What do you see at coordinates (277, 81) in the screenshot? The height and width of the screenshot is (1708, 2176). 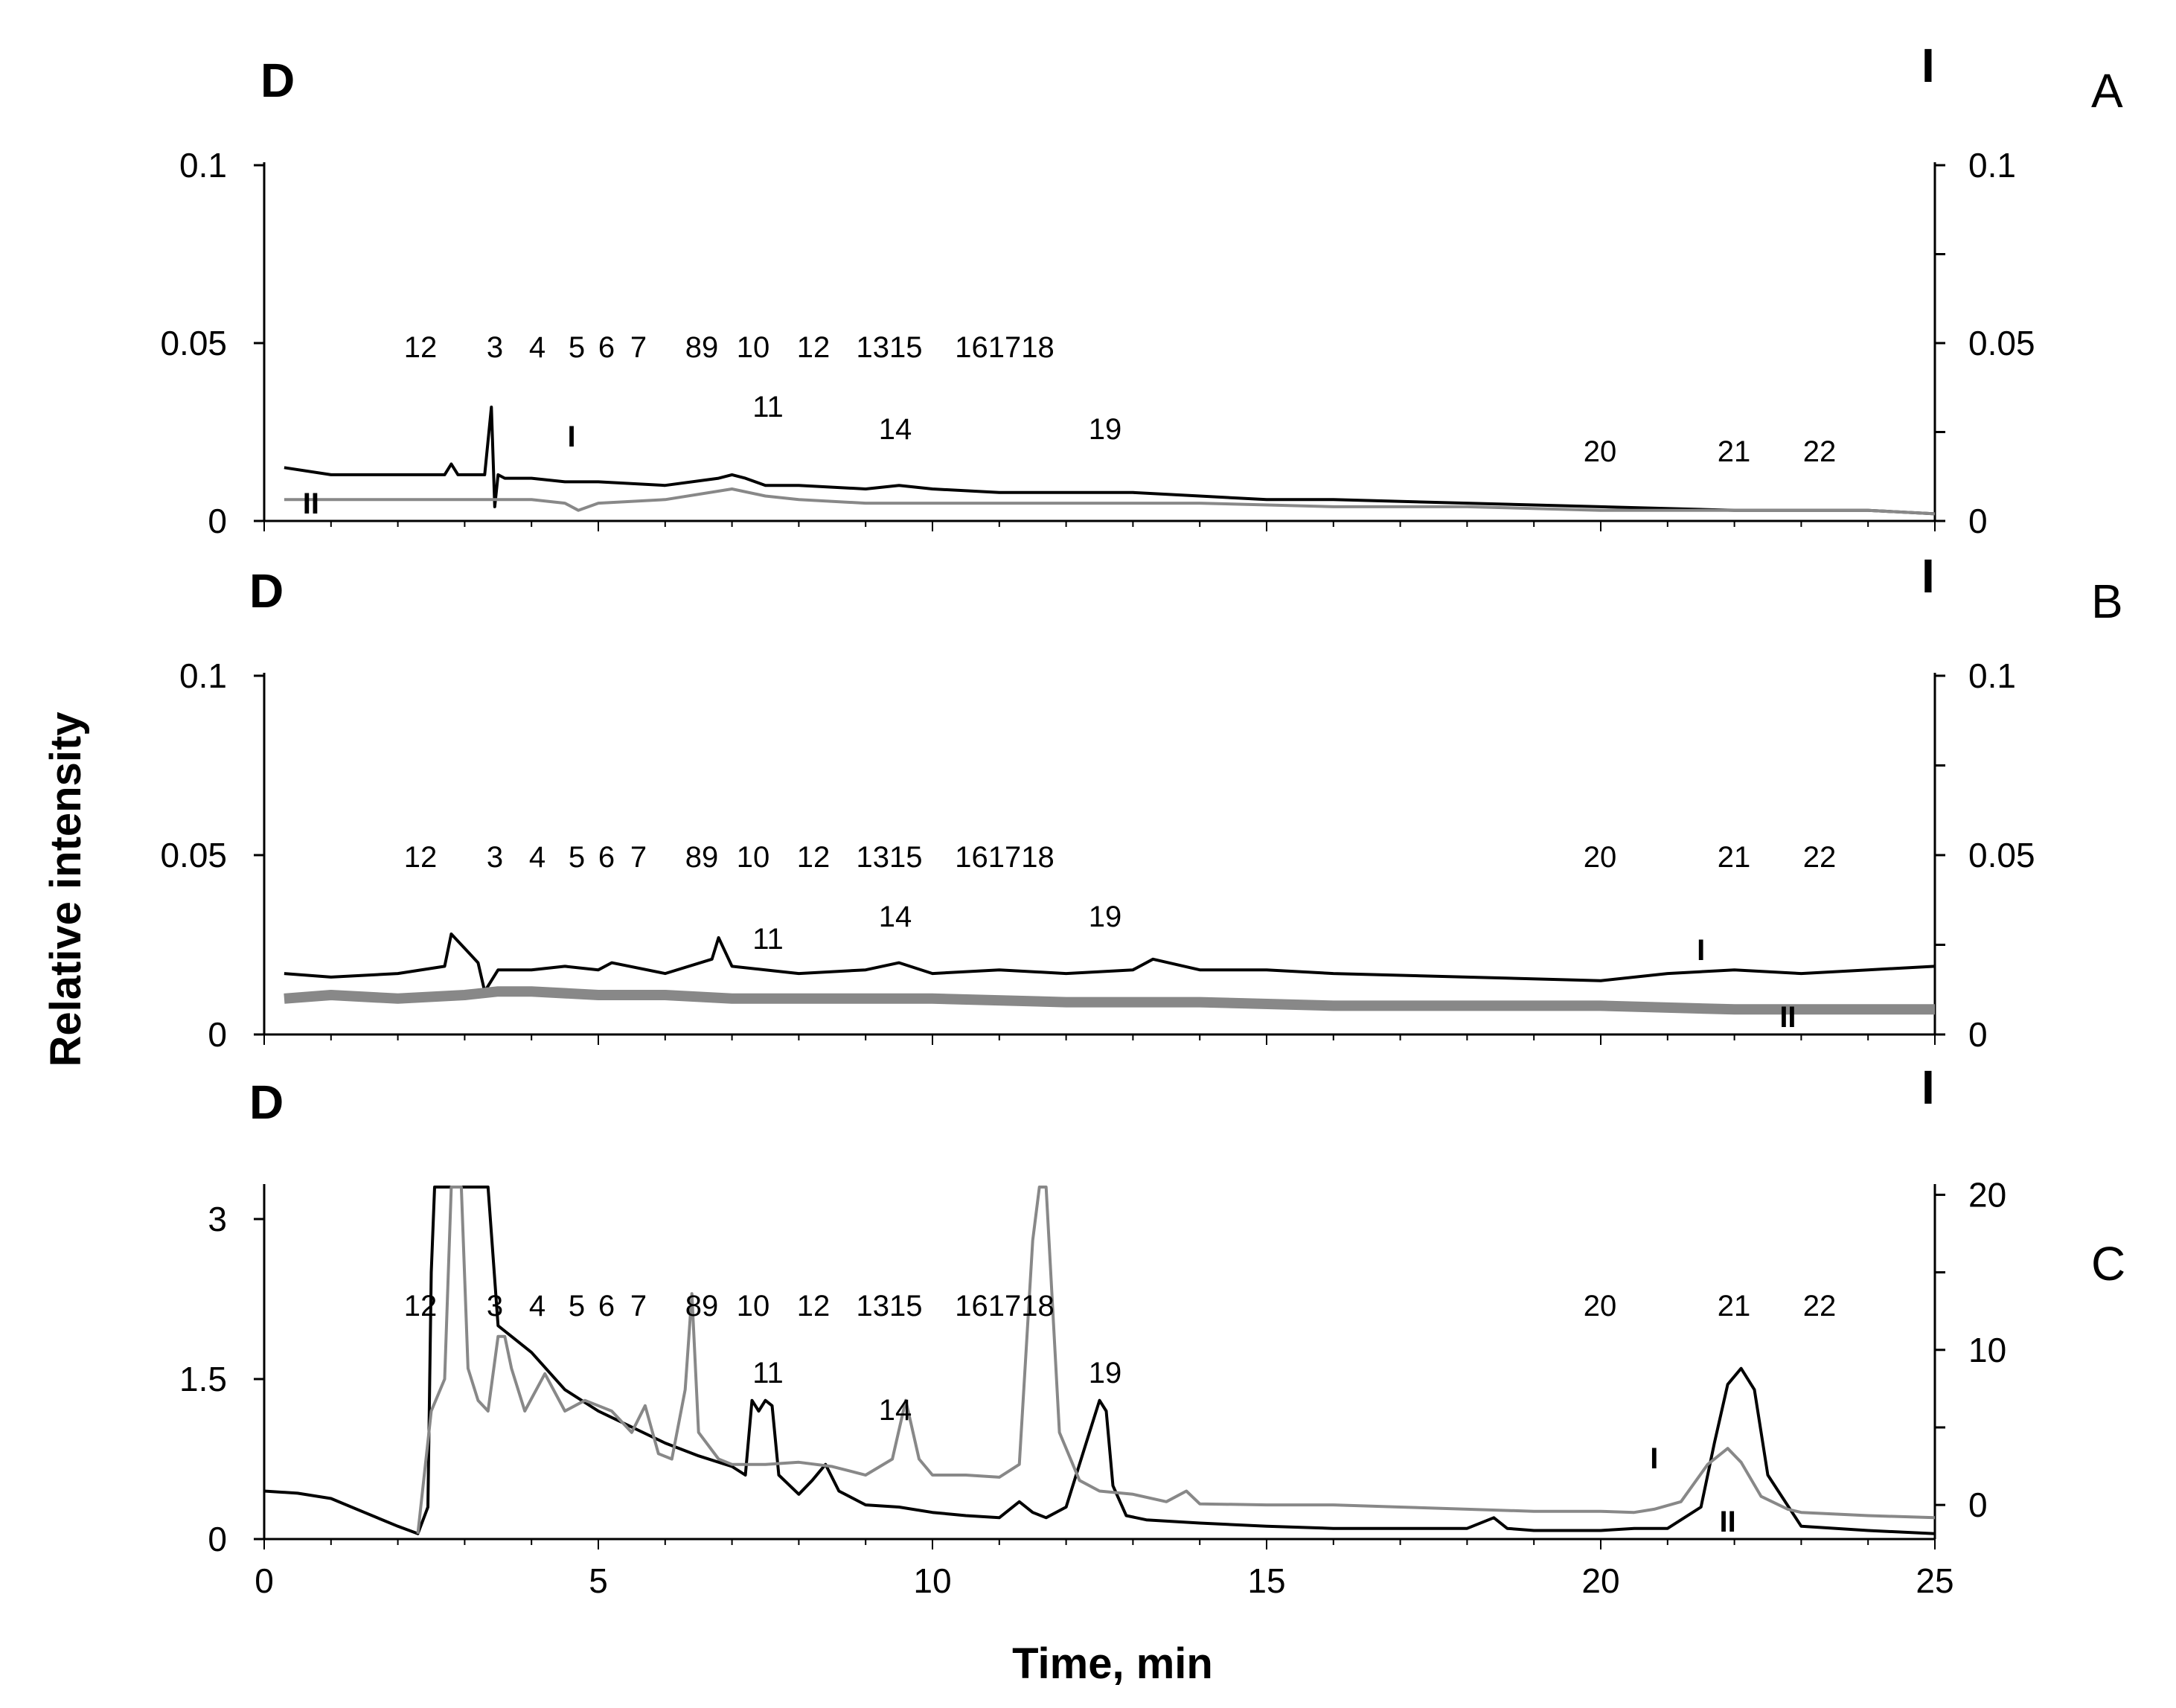 I see `left-axis-label-A: D` at bounding box center [277, 81].